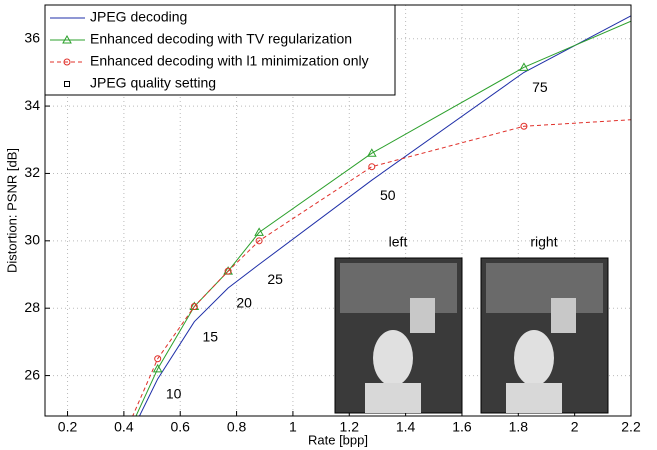 The height and width of the screenshot is (450, 657). What do you see at coordinates (32, 240) in the screenshot?
I see `y-tick-label: 30` at bounding box center [32, 240].